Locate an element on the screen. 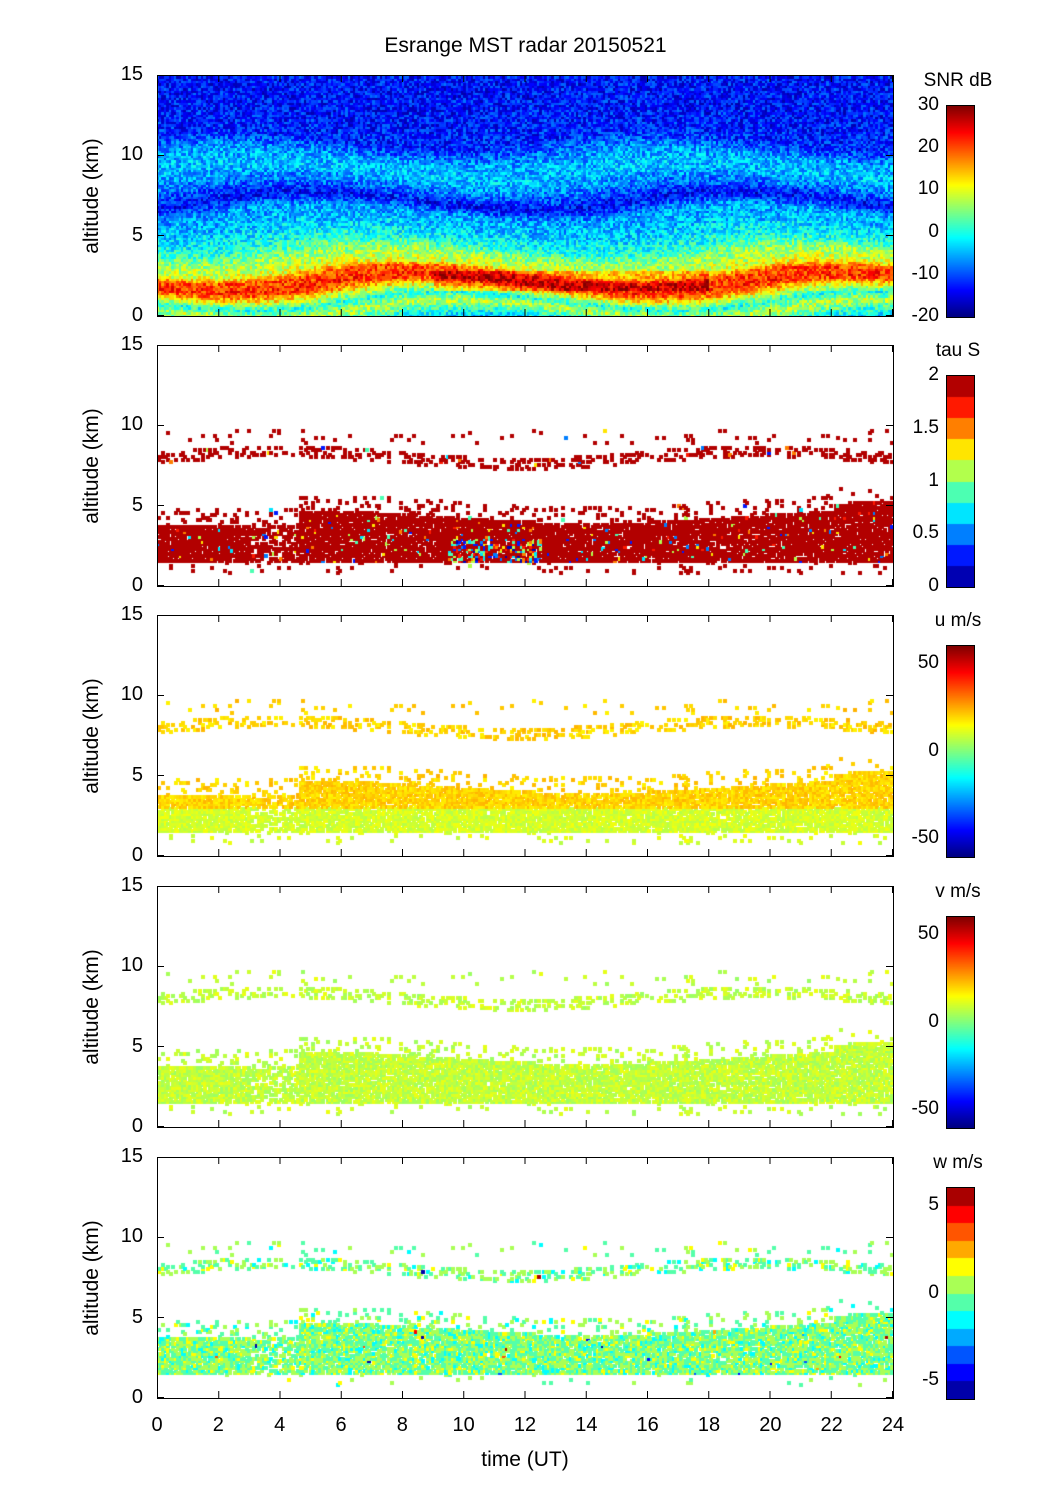 Image resolution: width=1051 pixels, height=1501 pixels. colorbar-title: tau S is located at coordinates (958, 350).